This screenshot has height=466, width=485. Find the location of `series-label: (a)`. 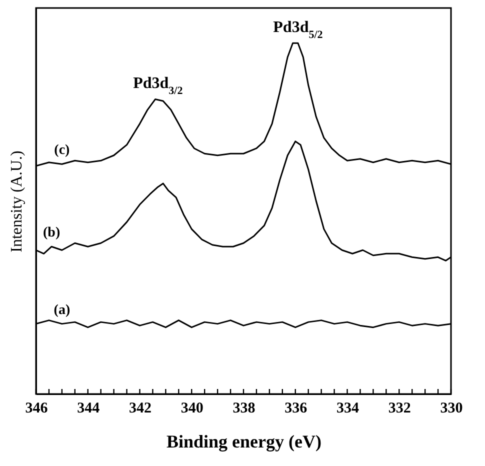

series-label: (a) is located at coordinates (62, 310).